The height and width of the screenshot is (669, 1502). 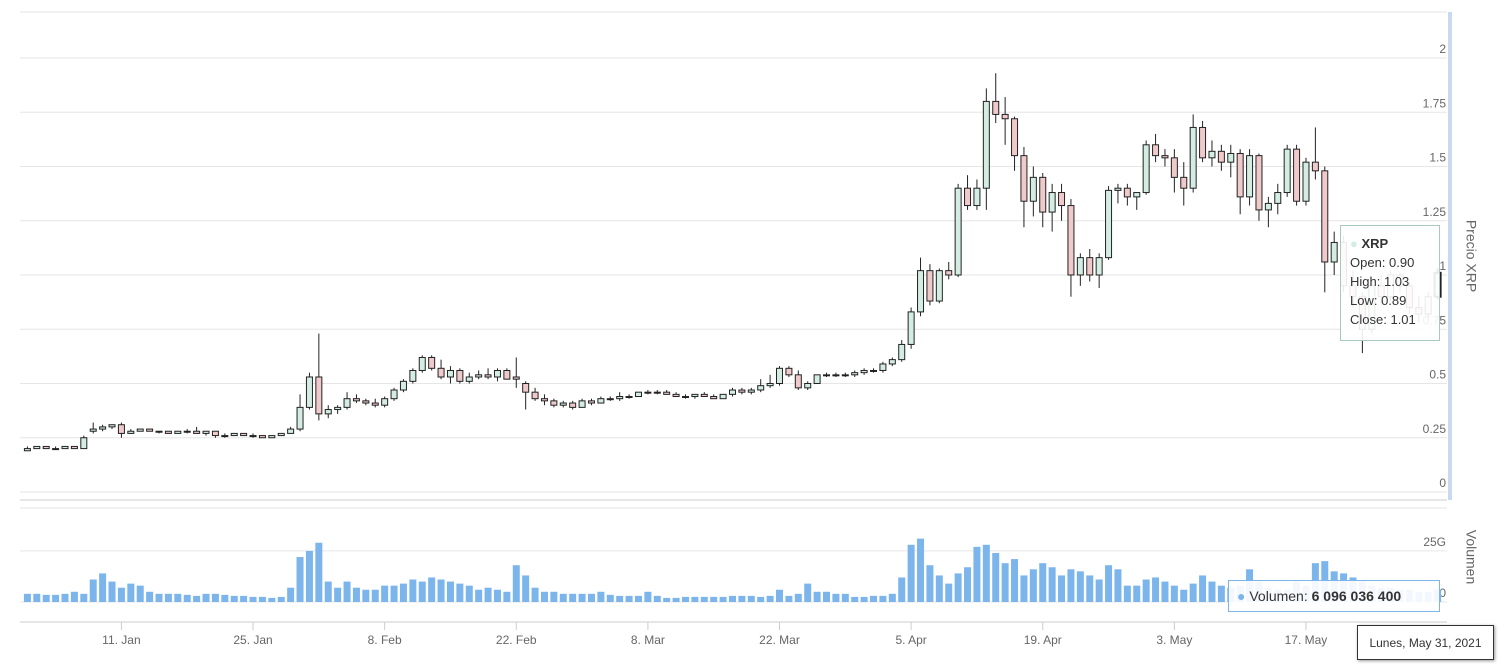 I want to click on price-axis-bar, so click(x=1450, y=256).